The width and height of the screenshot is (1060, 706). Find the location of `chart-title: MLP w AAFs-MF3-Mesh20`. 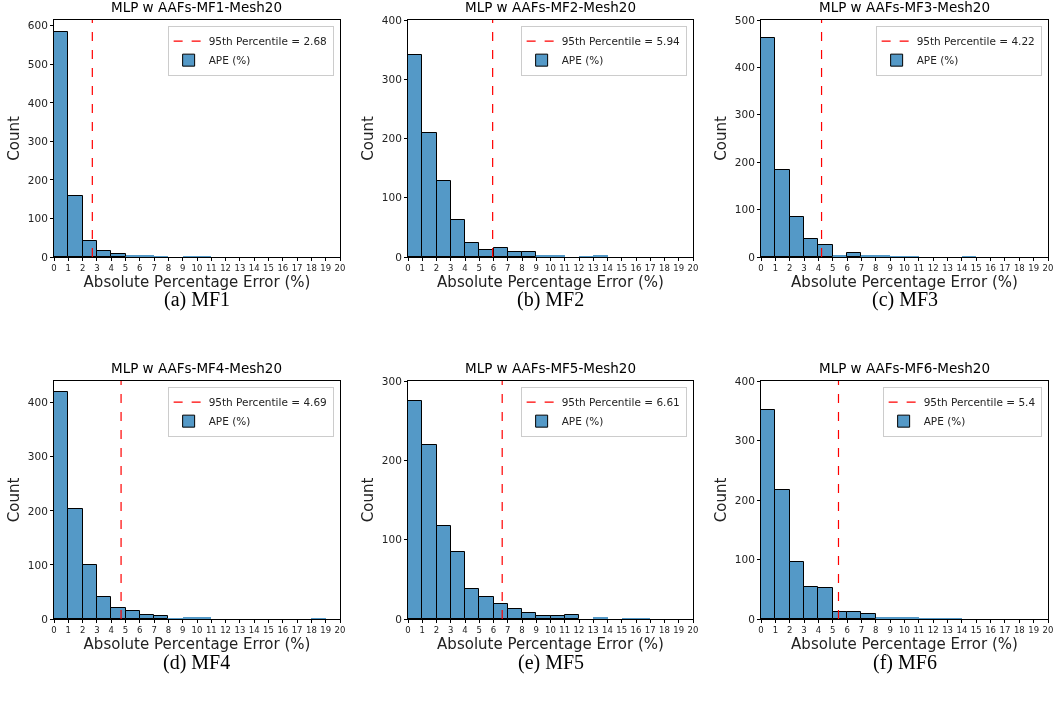

chart-title: MLP w AAFs-MF3-Mesh20 is located at coordinates (905, 7).